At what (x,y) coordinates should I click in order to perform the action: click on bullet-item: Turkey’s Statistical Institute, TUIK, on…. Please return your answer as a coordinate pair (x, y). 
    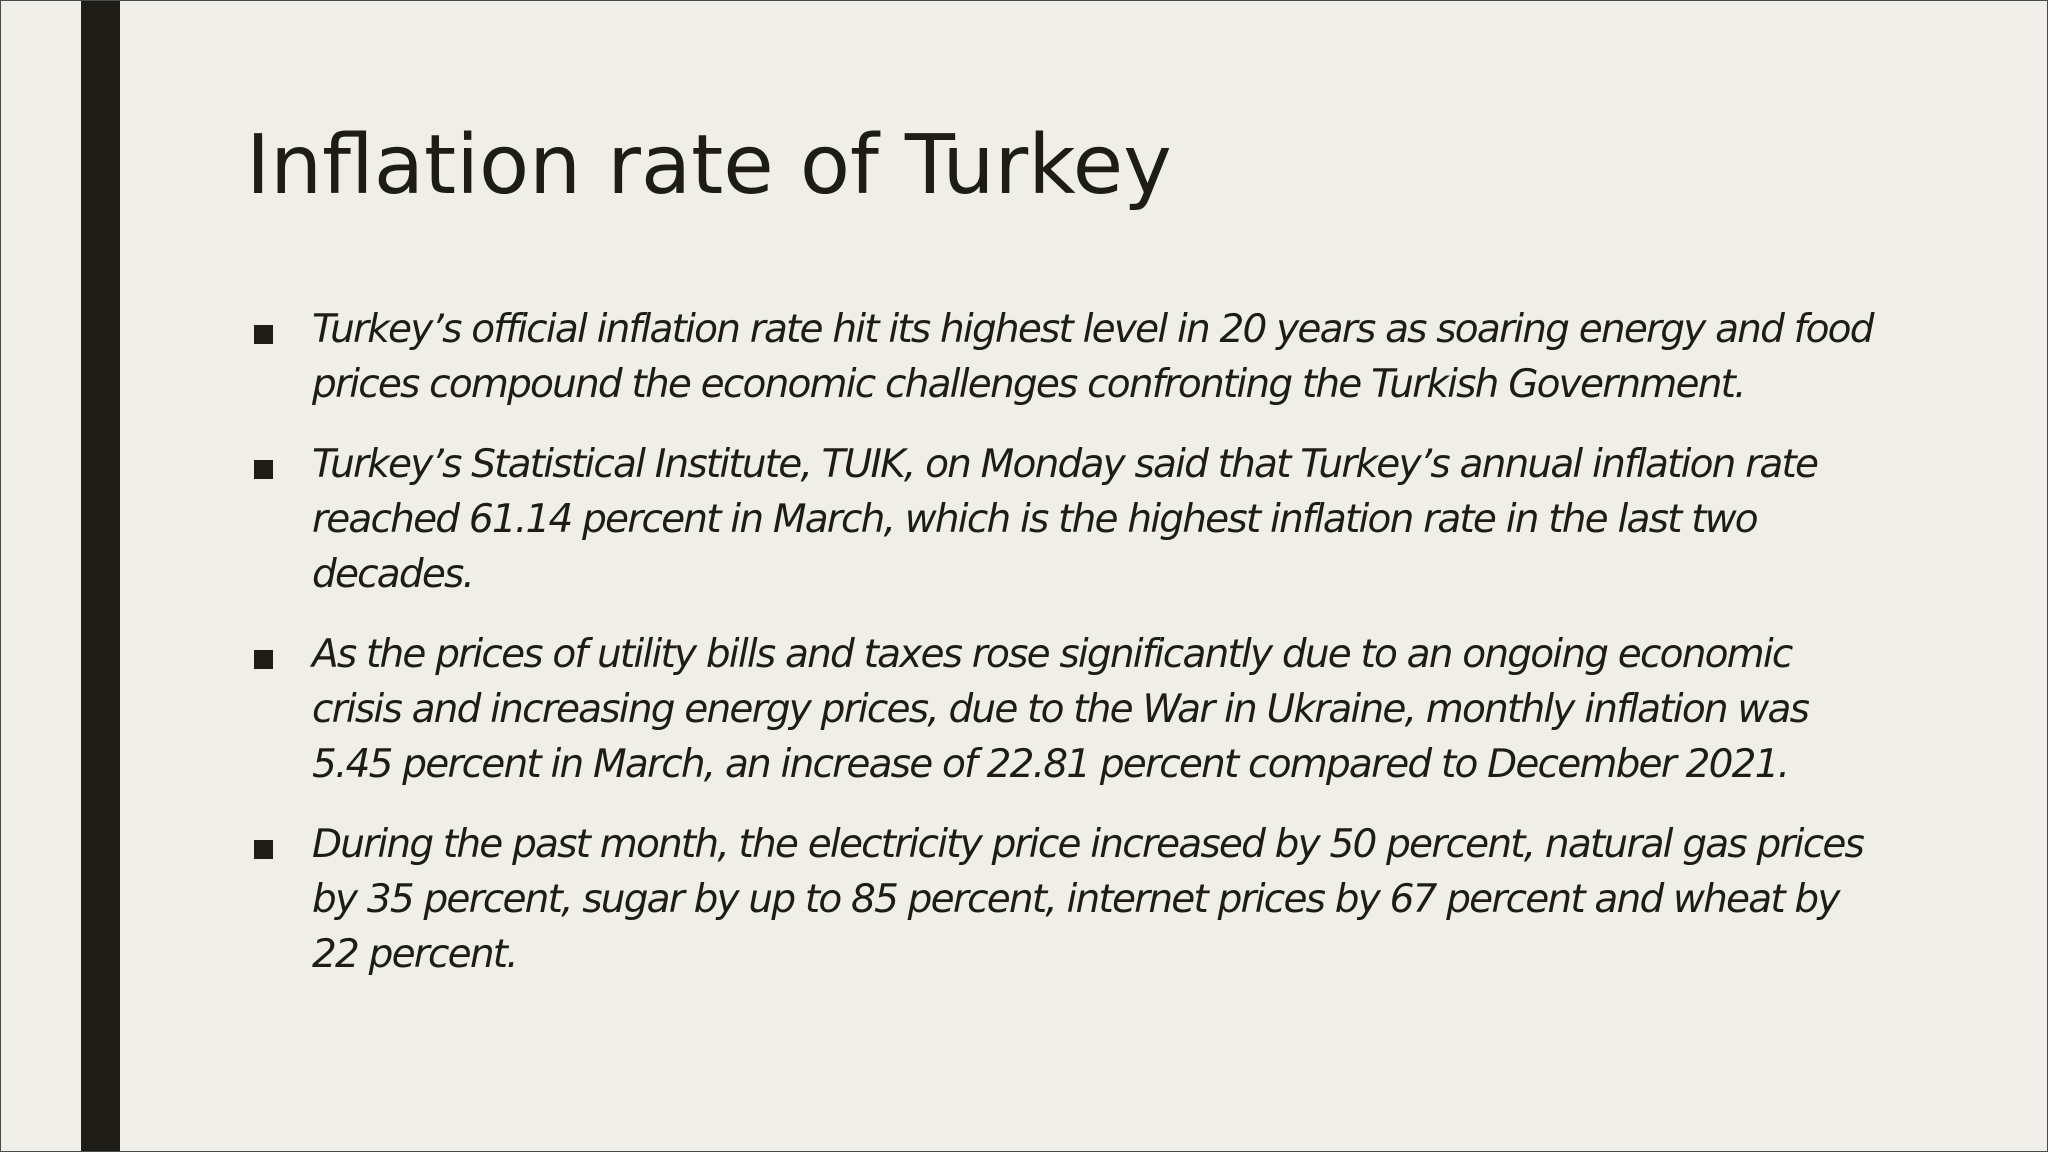
    Looking at the image, I should click on (1066, 519).